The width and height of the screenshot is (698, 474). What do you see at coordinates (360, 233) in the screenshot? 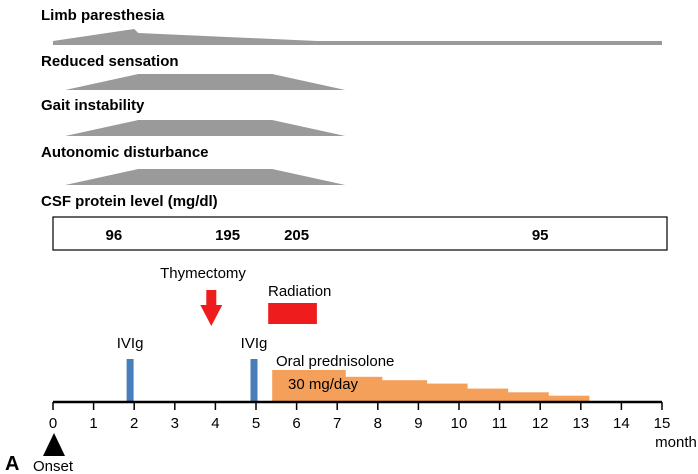
I see `csf-box` at bounding box center [360, 233].